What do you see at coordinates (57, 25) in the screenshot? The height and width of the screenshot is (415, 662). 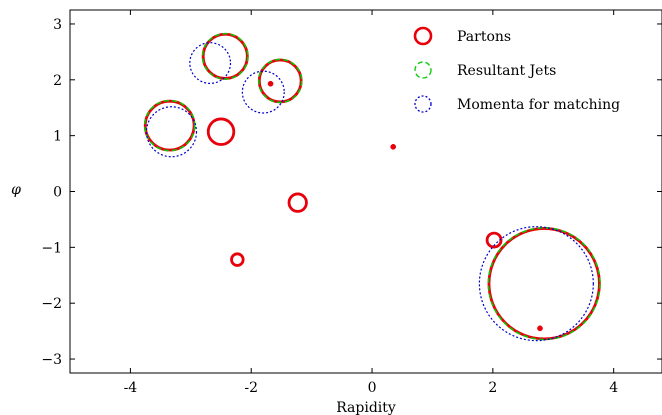 I see `y-tick-label: 3` at bounding box center [57, 25].